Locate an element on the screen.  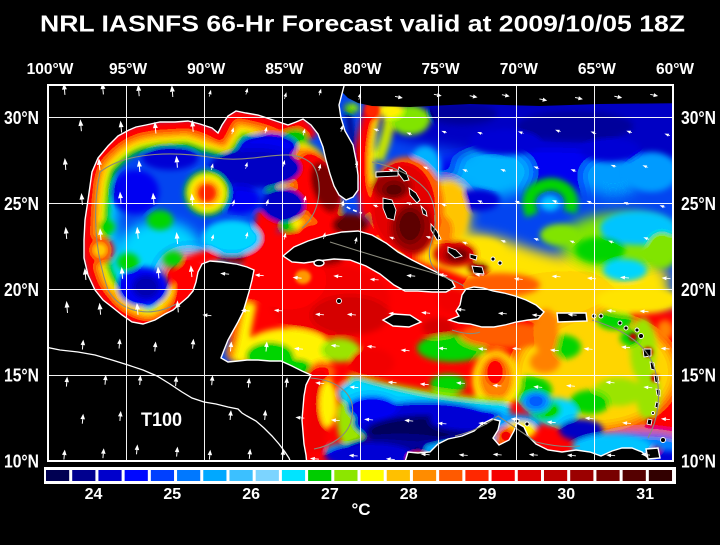
svg-text: 90°W is located at coordinates (206, 69).